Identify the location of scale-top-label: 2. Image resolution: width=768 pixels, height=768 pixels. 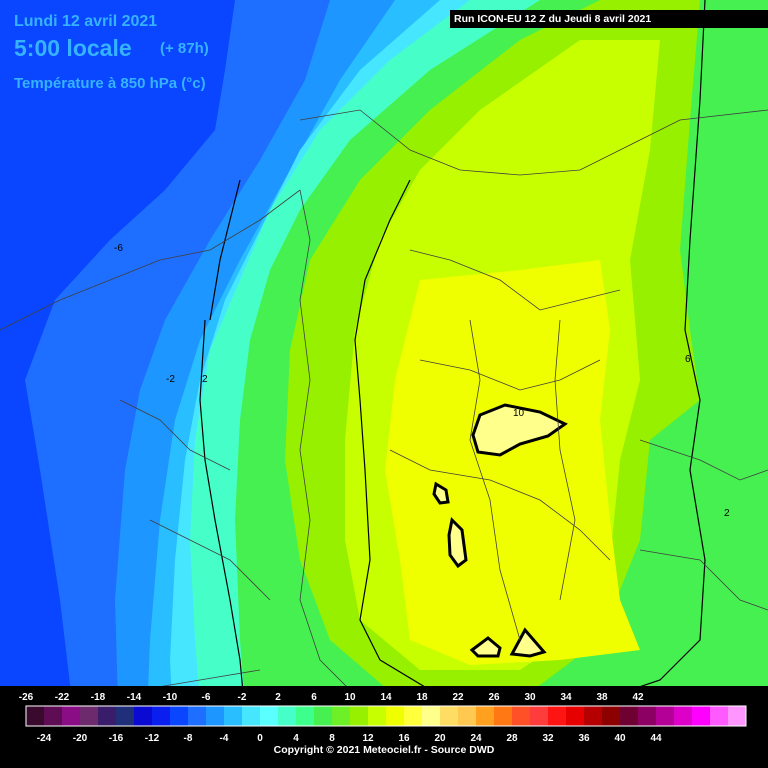
(278, 697).